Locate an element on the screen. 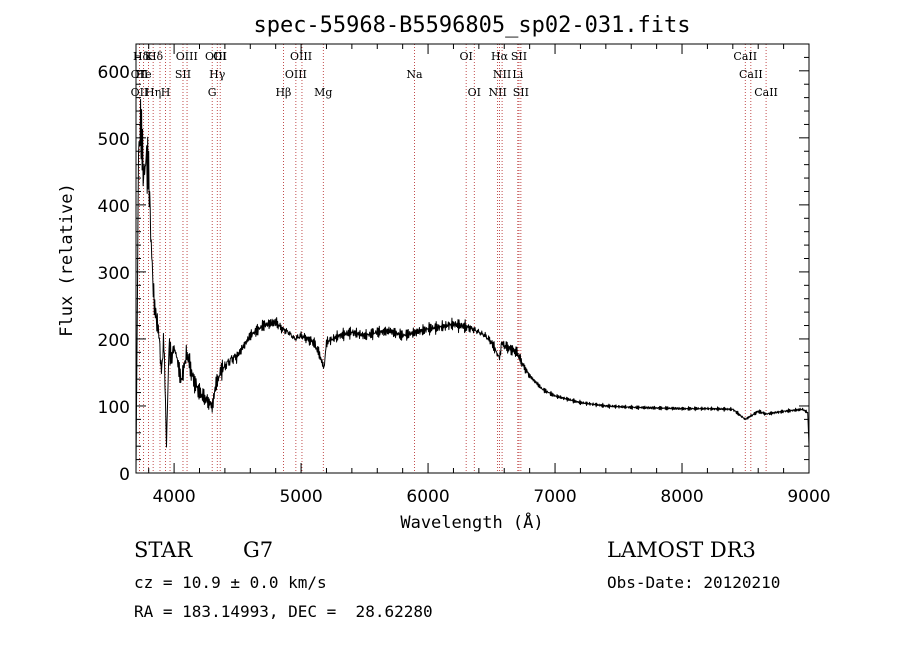 The height and width of the screenshot is (649, 900). y-tick-label: 200 is located at coordinates (114, 341).